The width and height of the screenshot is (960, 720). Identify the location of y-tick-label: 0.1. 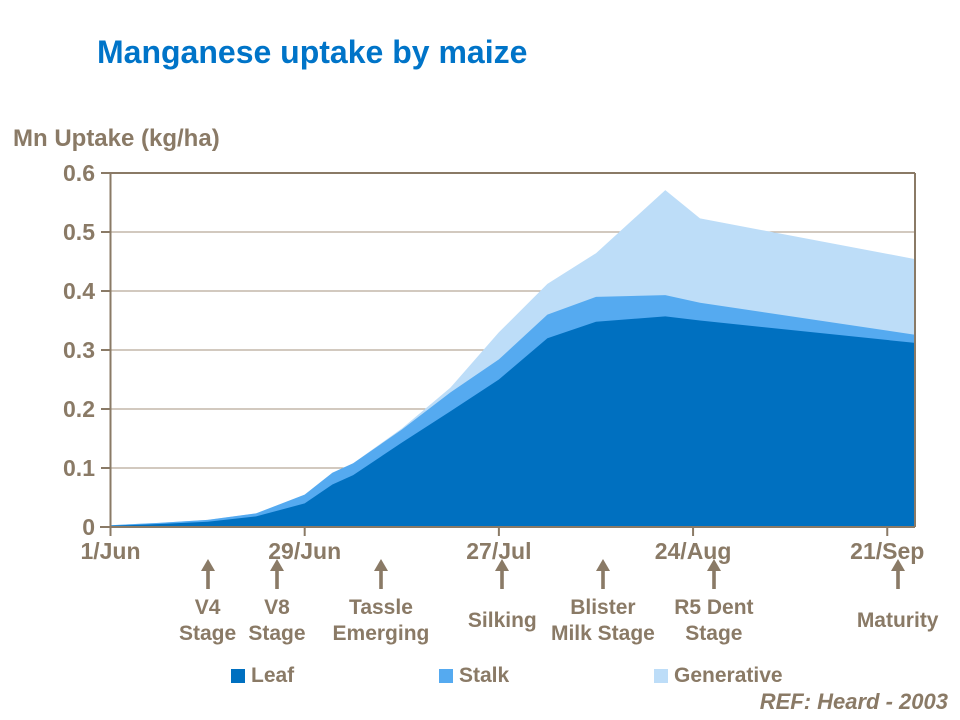
(79, 468).